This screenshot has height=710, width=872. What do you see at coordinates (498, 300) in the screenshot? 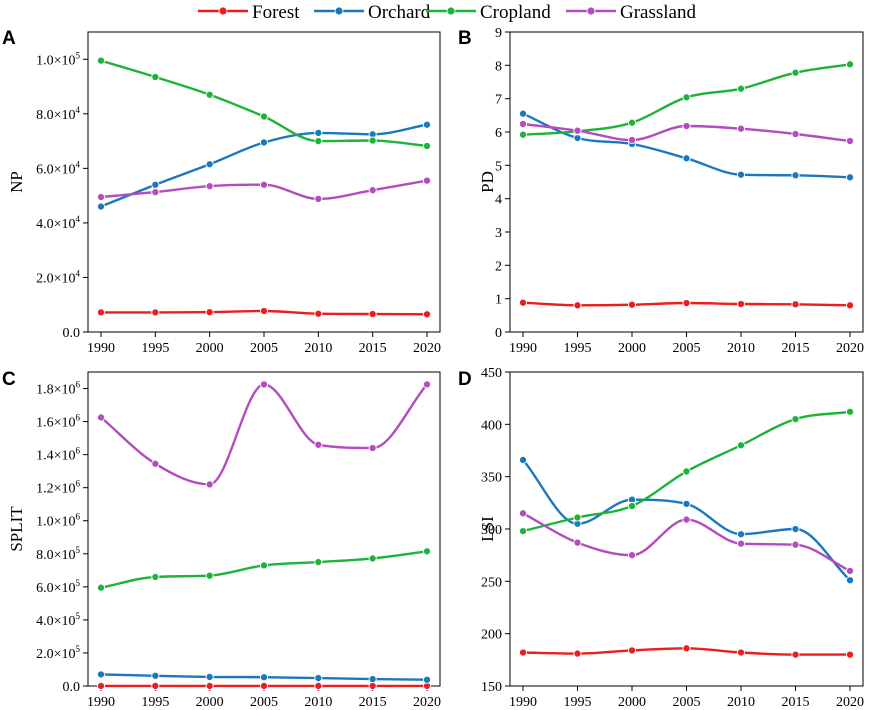
I see `y-tick-base-b: 1` at bounding box center [498, 300].